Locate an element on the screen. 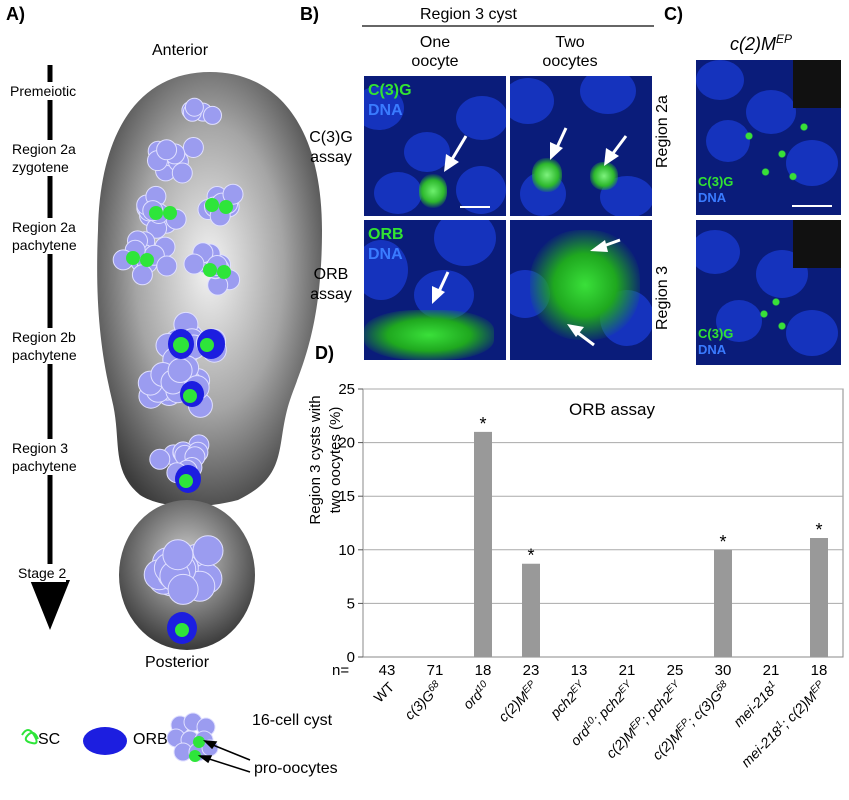 Image resolution: width=849 pixels, height=800 pixels. n-value: 43 is located at coordinates (387, 670).